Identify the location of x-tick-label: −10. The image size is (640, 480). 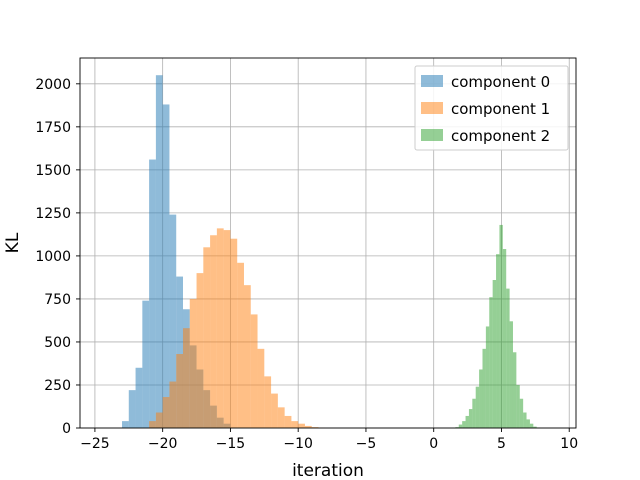
(298, 444).